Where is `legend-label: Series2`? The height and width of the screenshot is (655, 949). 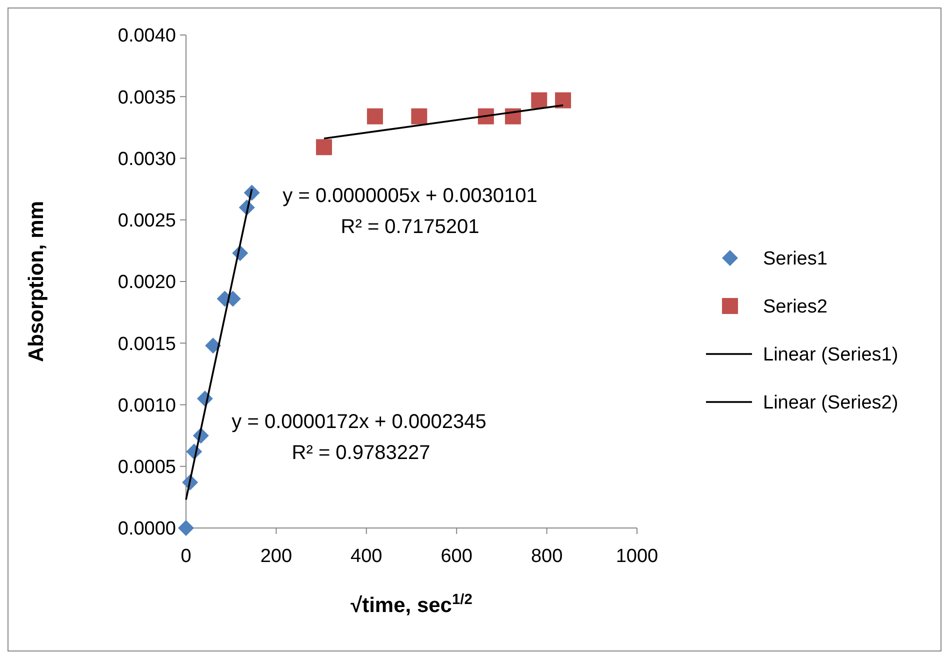 legend-label: Series2 is located at coordinates (795, 307).